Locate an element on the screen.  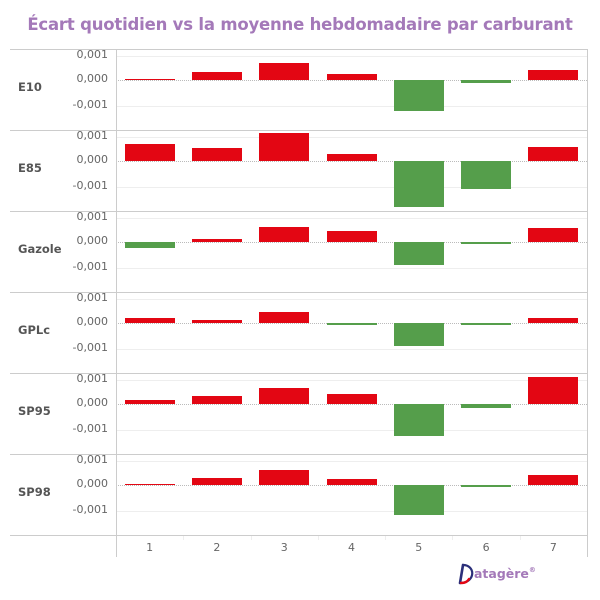
x-axis-label: 7 is located at coordinates (553, 547).